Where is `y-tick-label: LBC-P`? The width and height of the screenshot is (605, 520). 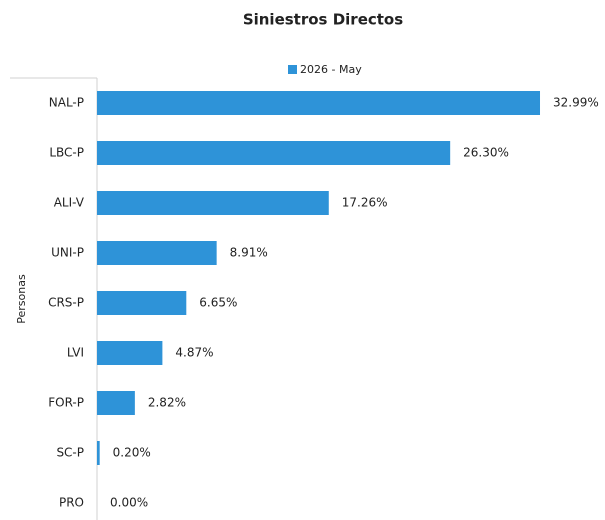 y-tick-label: LBC-P is located at coordinates (66, 153).